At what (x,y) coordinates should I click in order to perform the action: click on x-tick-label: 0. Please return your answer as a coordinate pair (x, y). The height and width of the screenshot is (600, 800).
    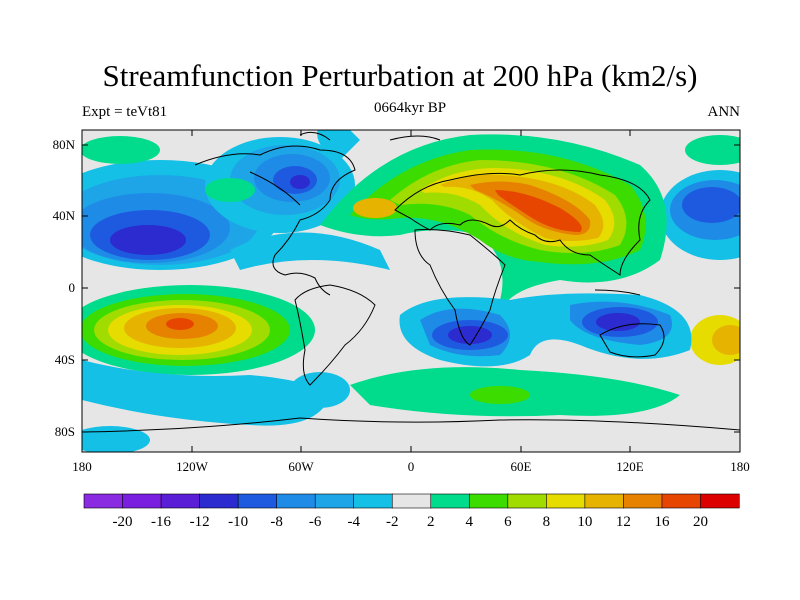
    Looking at the image, I should click on (411, 466).